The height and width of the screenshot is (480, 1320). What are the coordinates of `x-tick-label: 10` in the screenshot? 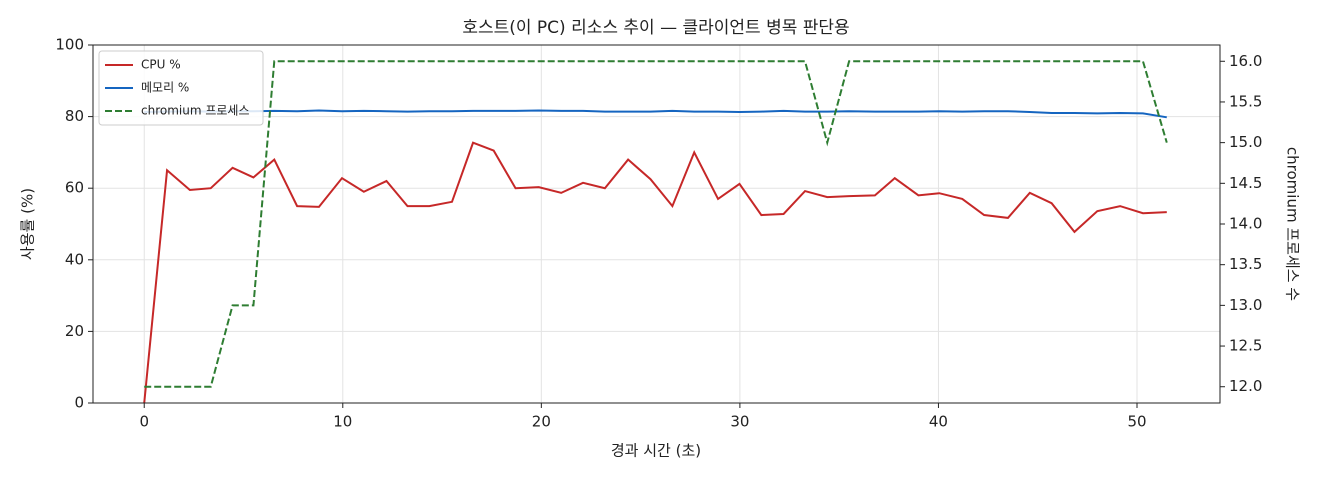 It's located at (342, 422).